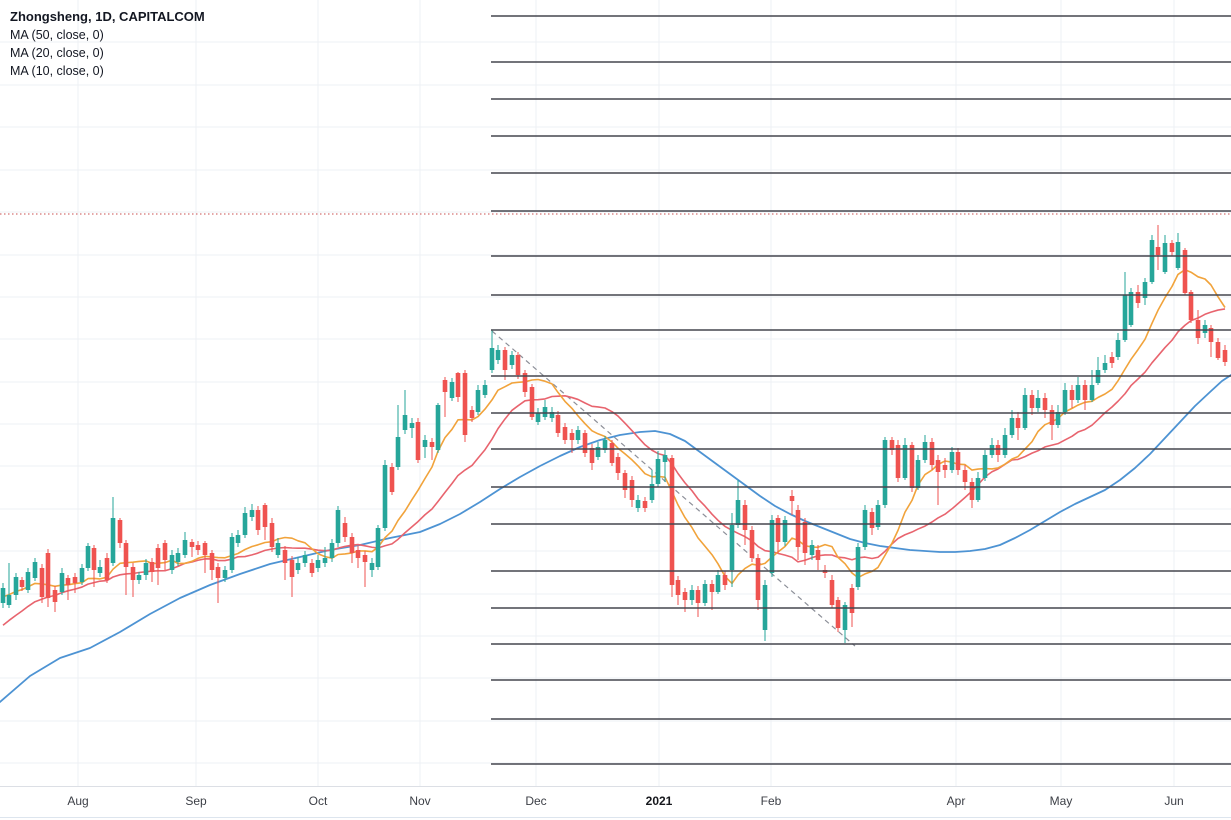 The image size is (1231, 820). What do you see at coordinates (57, 71) in the screenshot?
I see `legend-item-ma10: MA (10, close, 0)` at bounding box center [57, 71].